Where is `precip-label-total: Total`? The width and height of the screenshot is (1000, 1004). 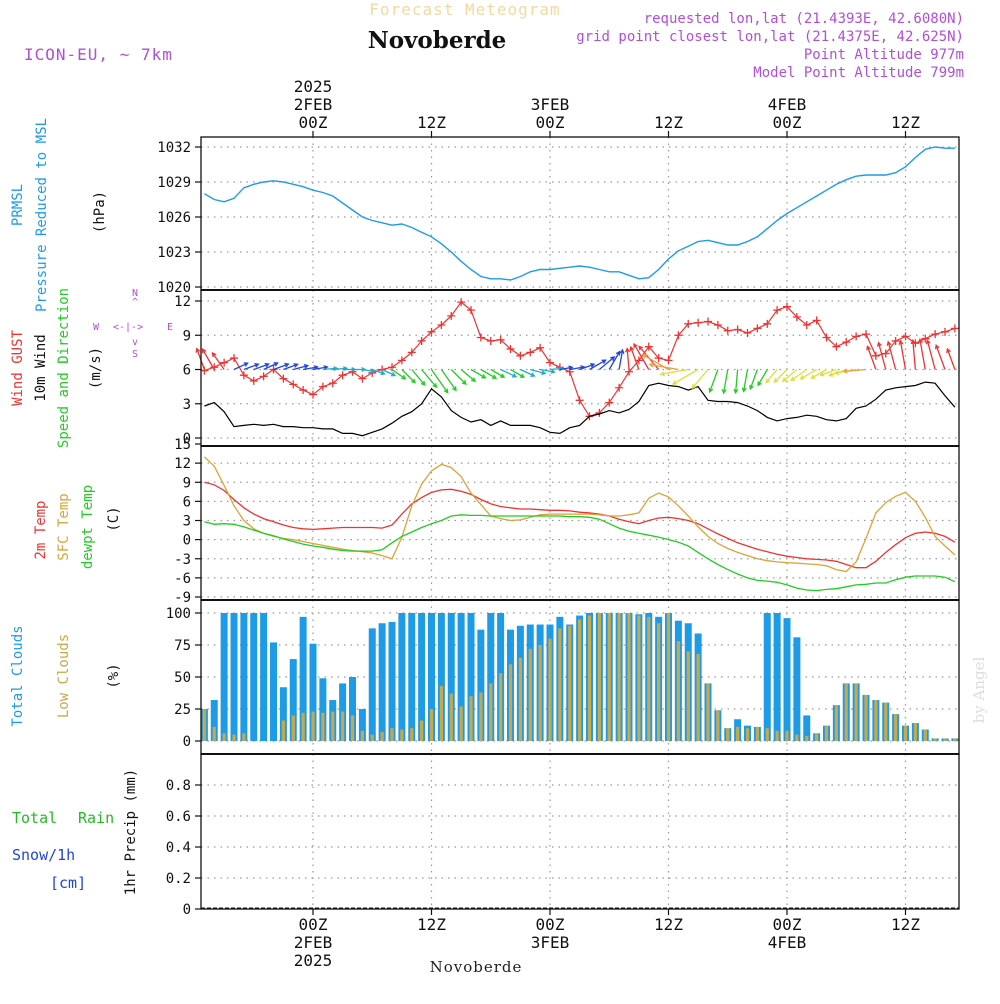
precip-label-total: Total is located at coordinates (34, 818).